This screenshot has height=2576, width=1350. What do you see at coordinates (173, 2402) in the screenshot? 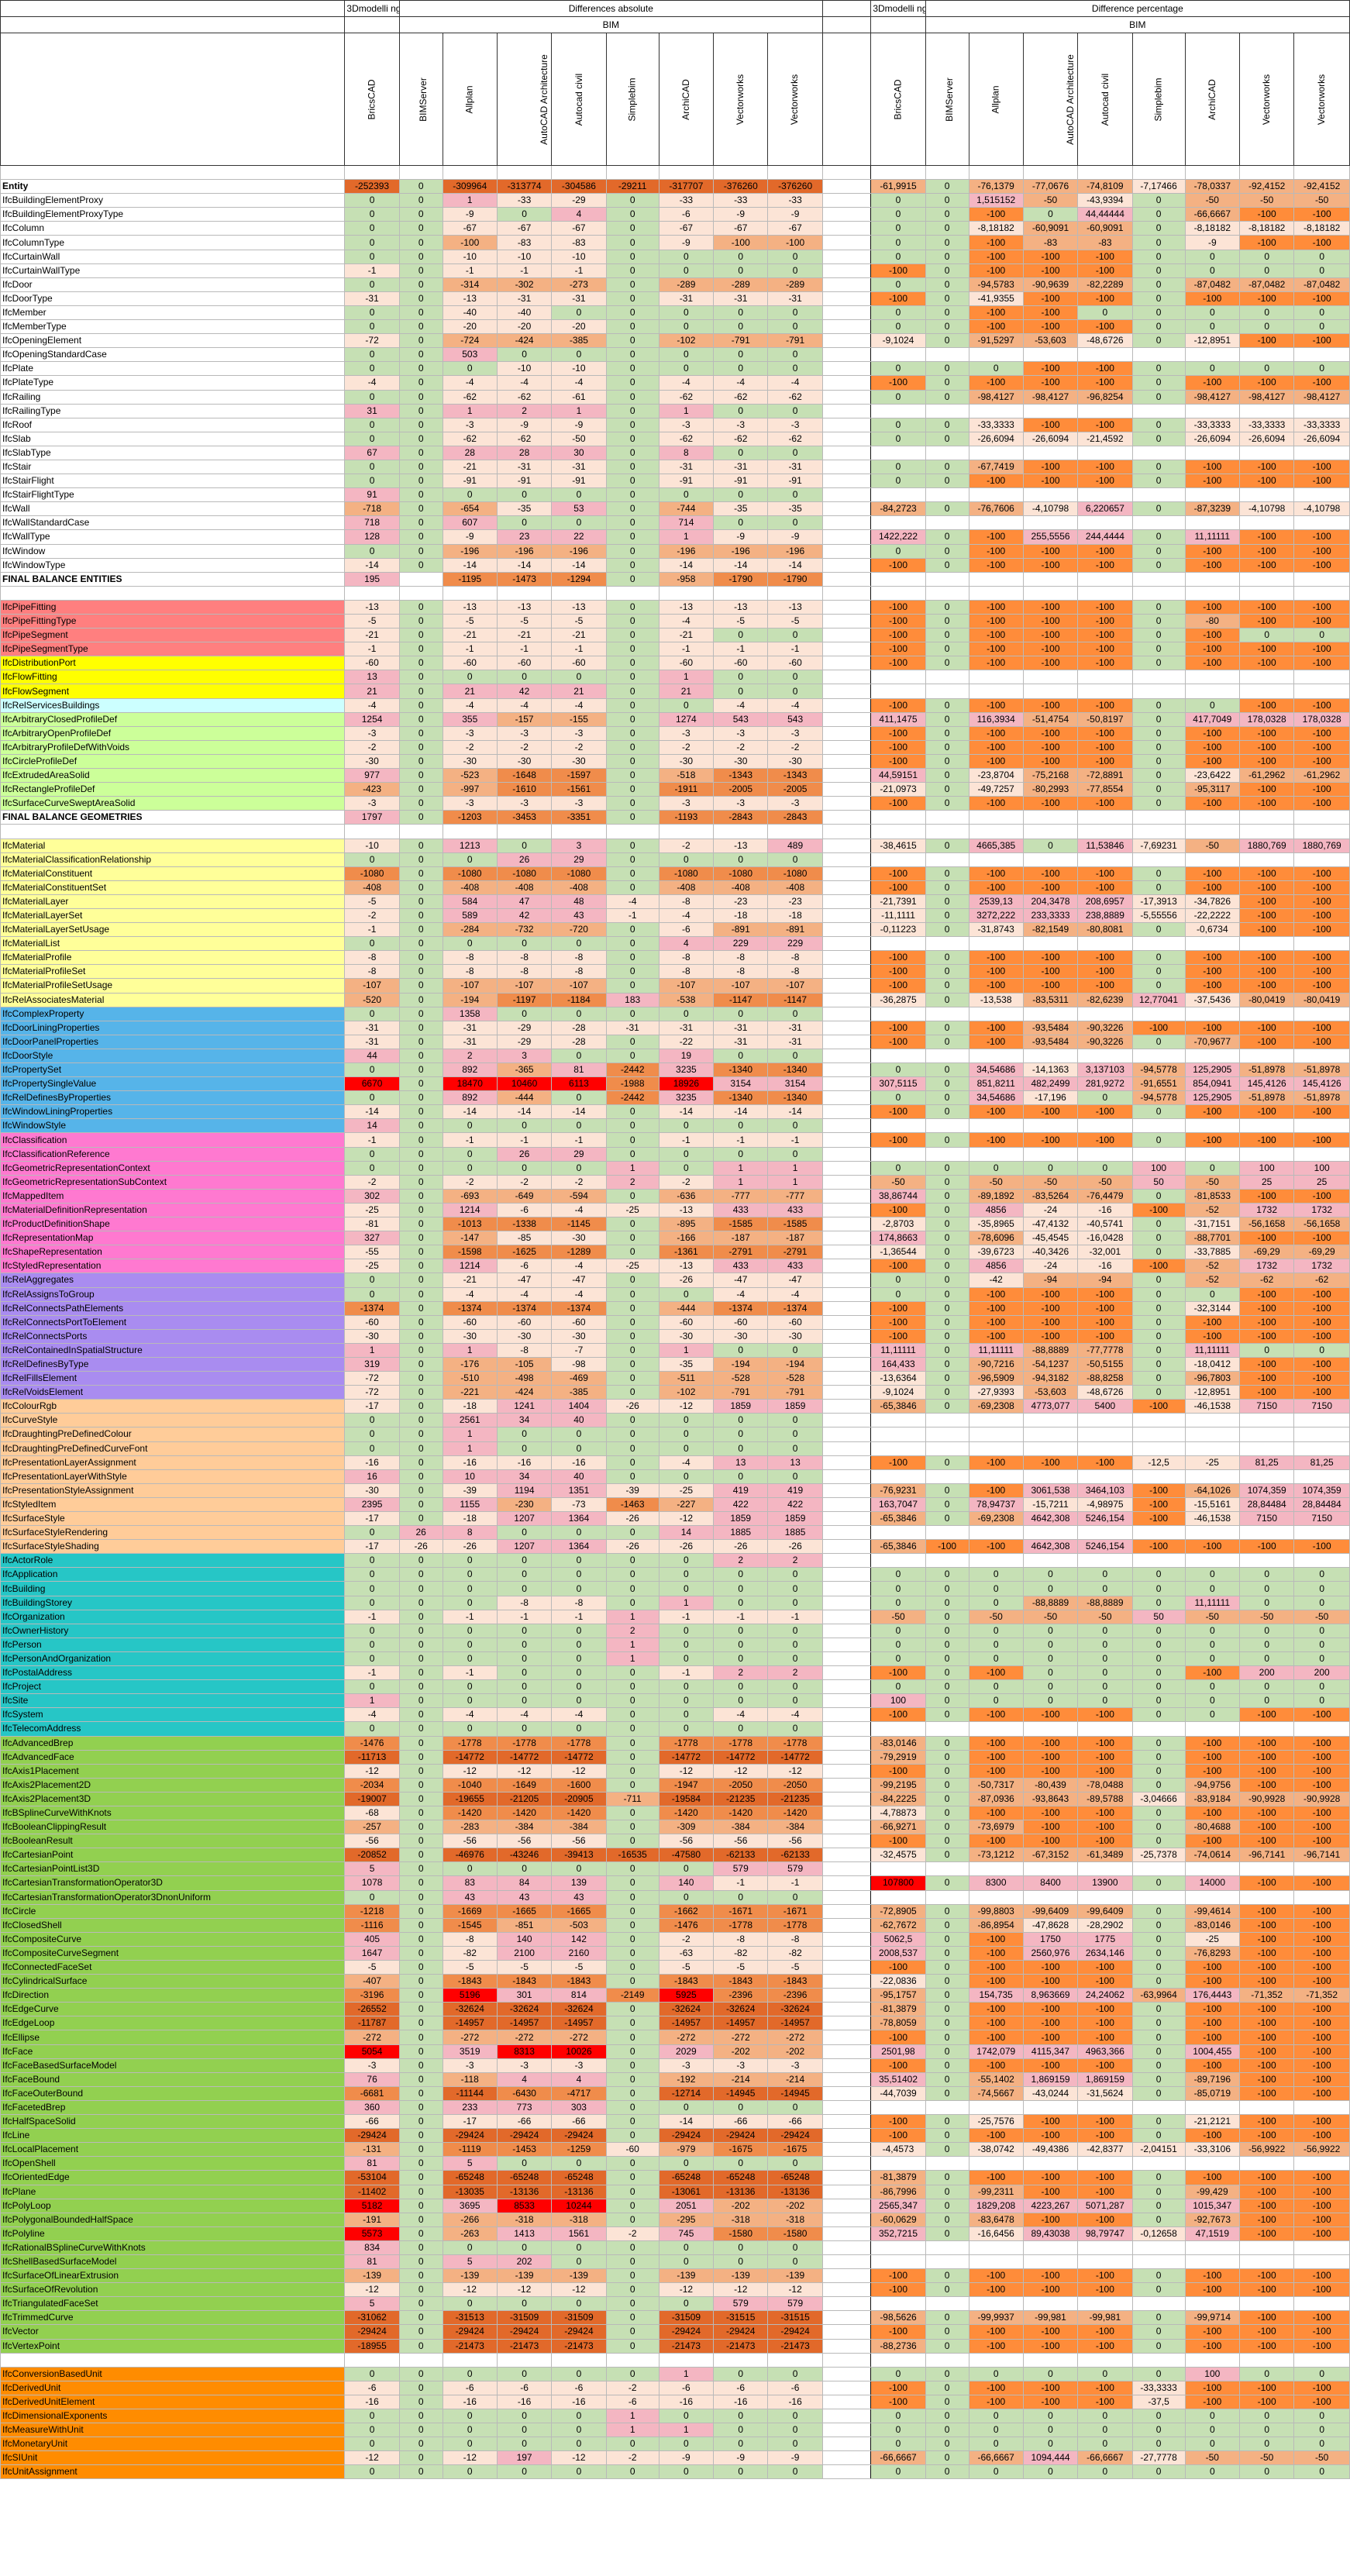
I see `entity-label: IfcDerivedUnitElement` at bounding box center [173, 2402].